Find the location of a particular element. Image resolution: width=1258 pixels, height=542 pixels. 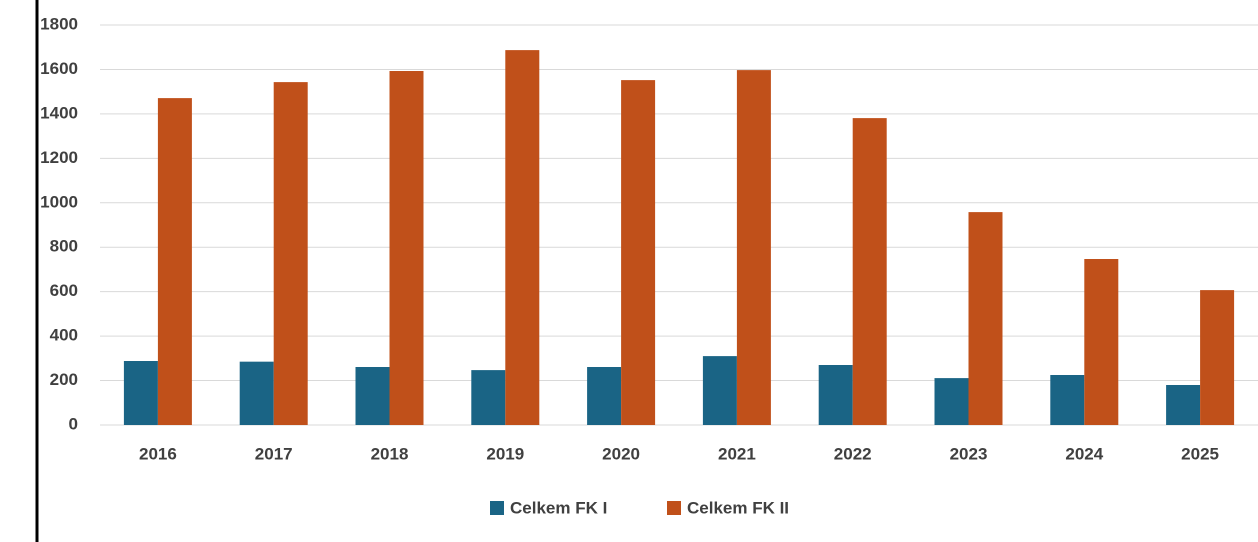

y-tick-label: 1000 is located at coordinates (59, 201).